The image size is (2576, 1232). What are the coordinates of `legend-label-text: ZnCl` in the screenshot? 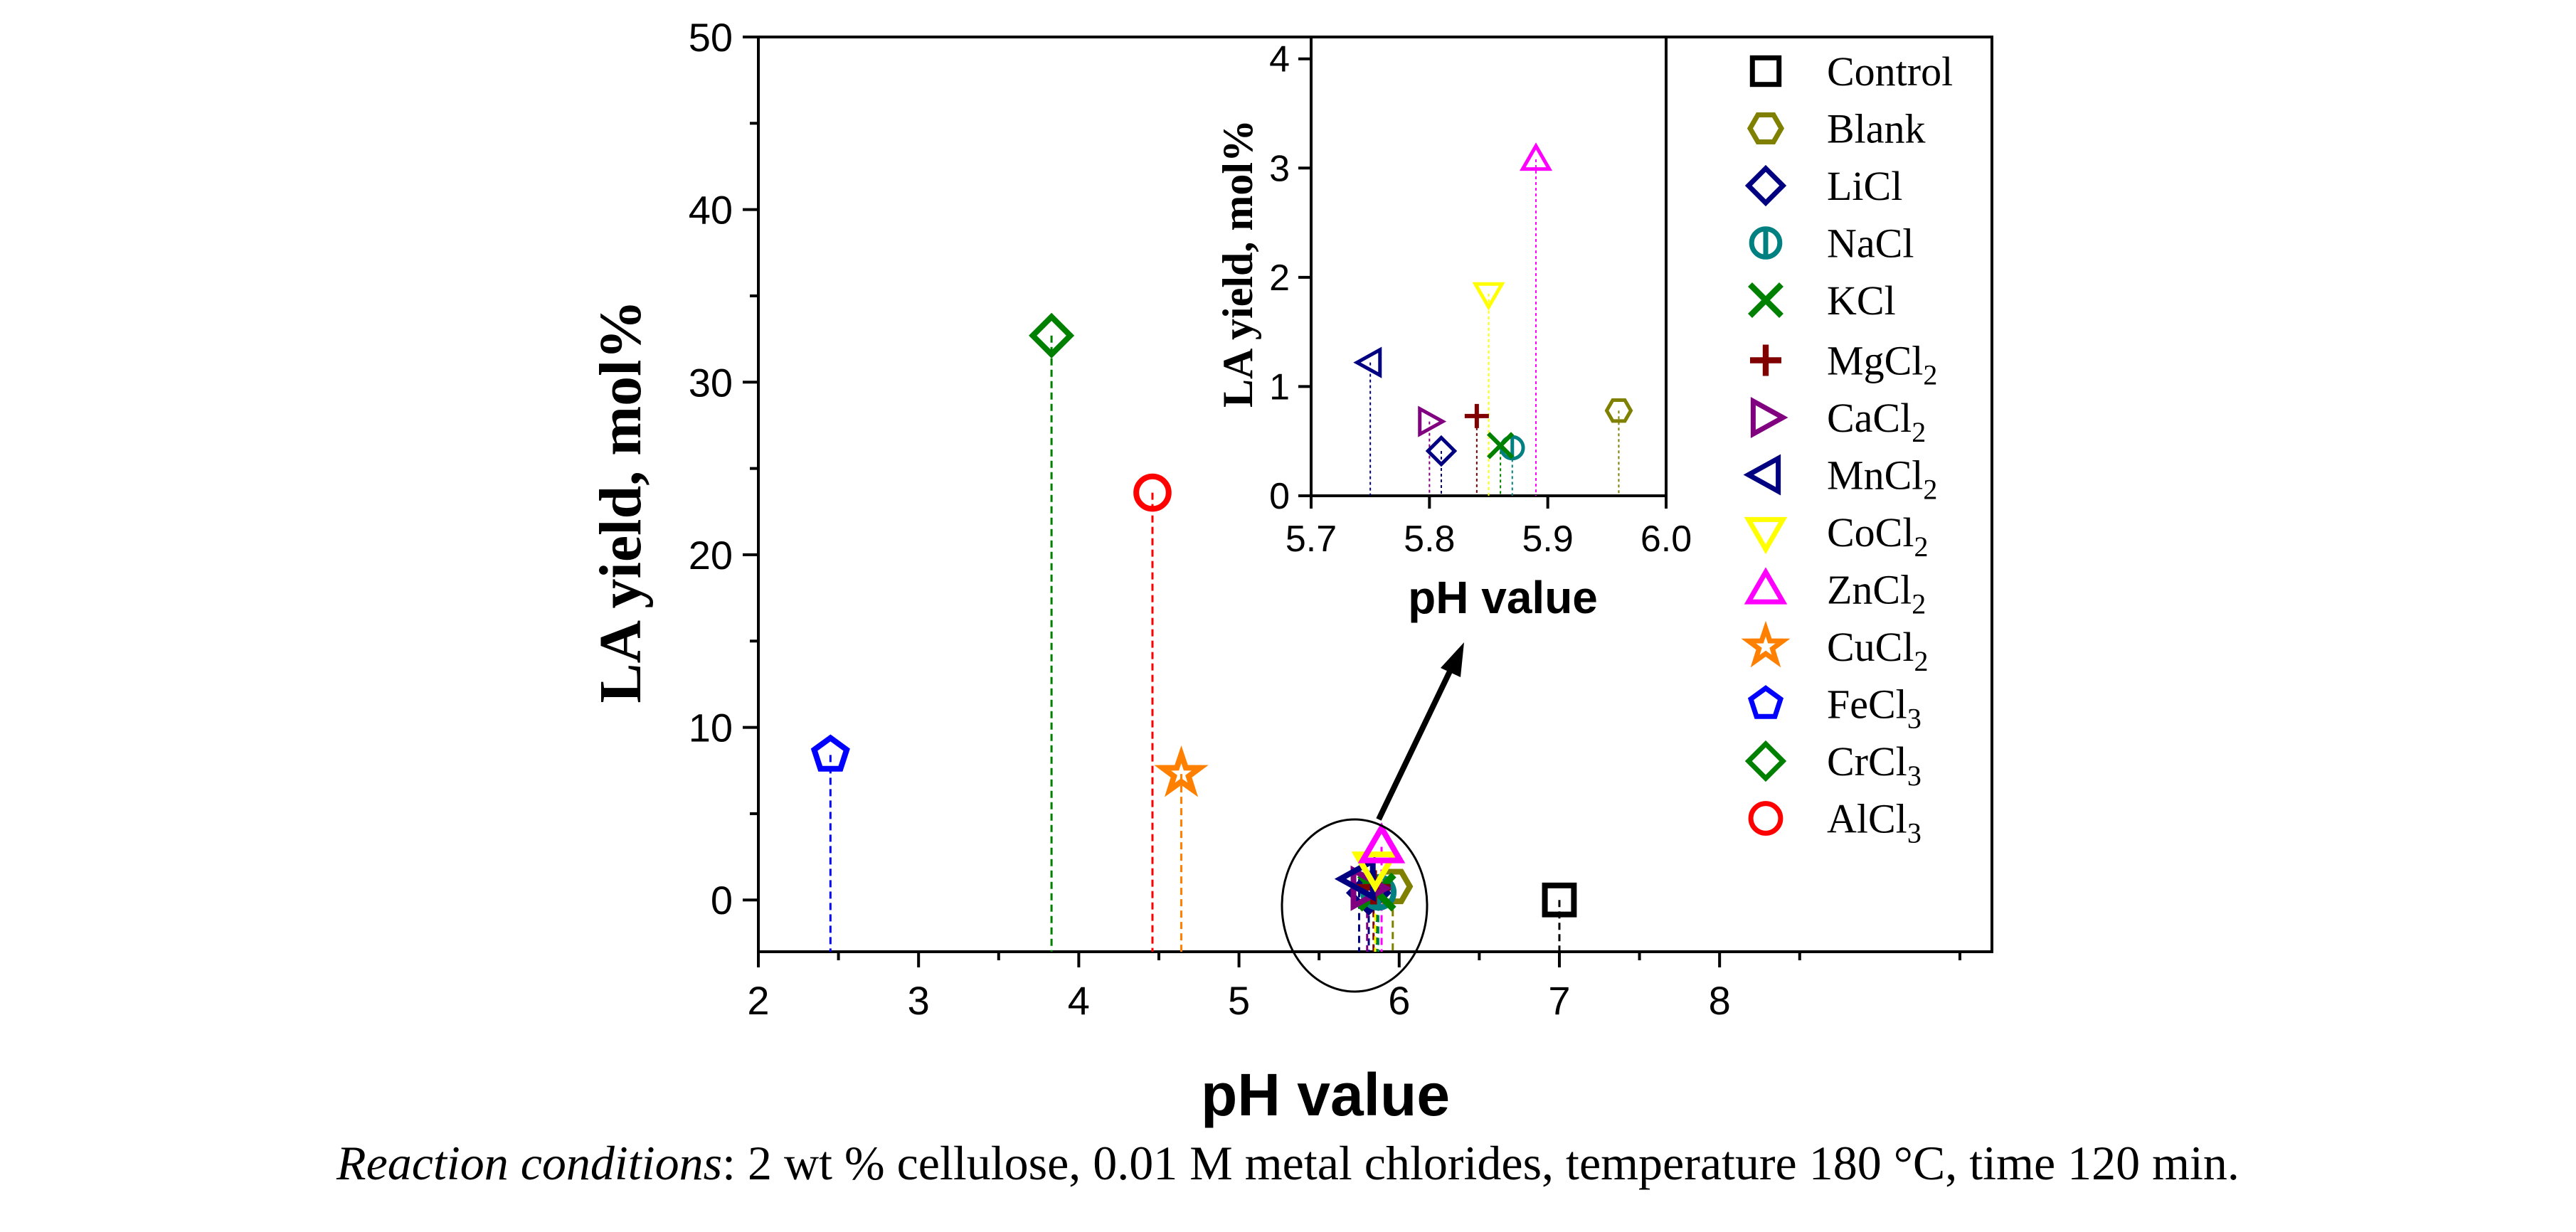 It's located at (1870, 590).